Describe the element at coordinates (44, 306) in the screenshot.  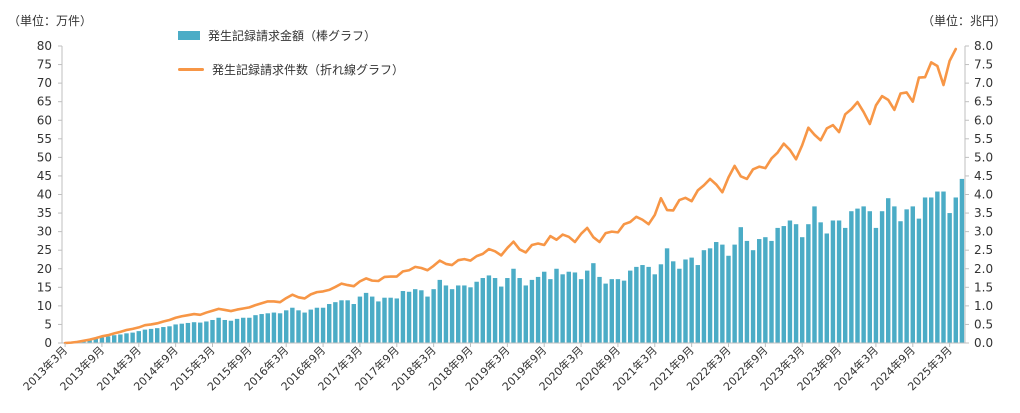
I see `left-tick-label: 10` at that location.